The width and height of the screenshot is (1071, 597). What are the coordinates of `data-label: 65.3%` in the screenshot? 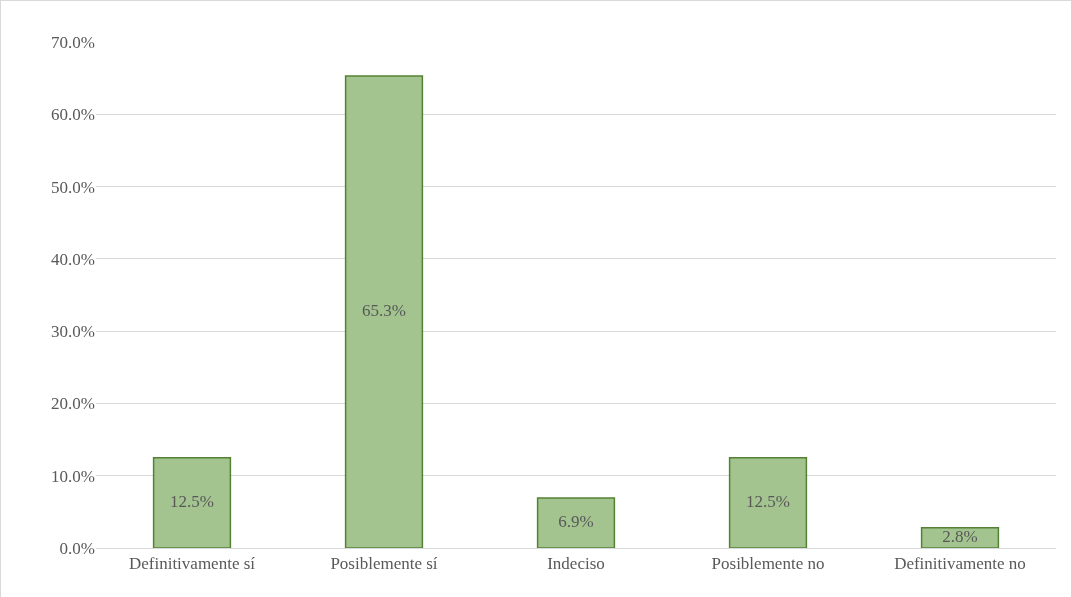 It's located at (384, 311).